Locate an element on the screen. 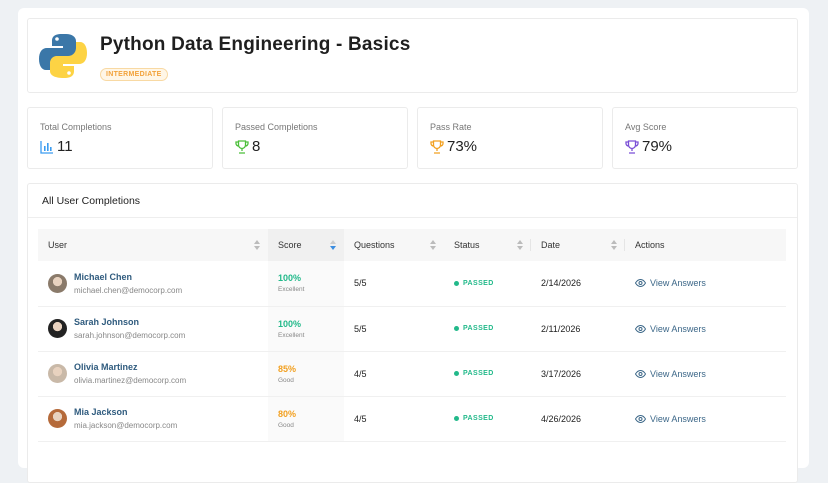  column-header-status: Status is located at coordinates (487, 245).